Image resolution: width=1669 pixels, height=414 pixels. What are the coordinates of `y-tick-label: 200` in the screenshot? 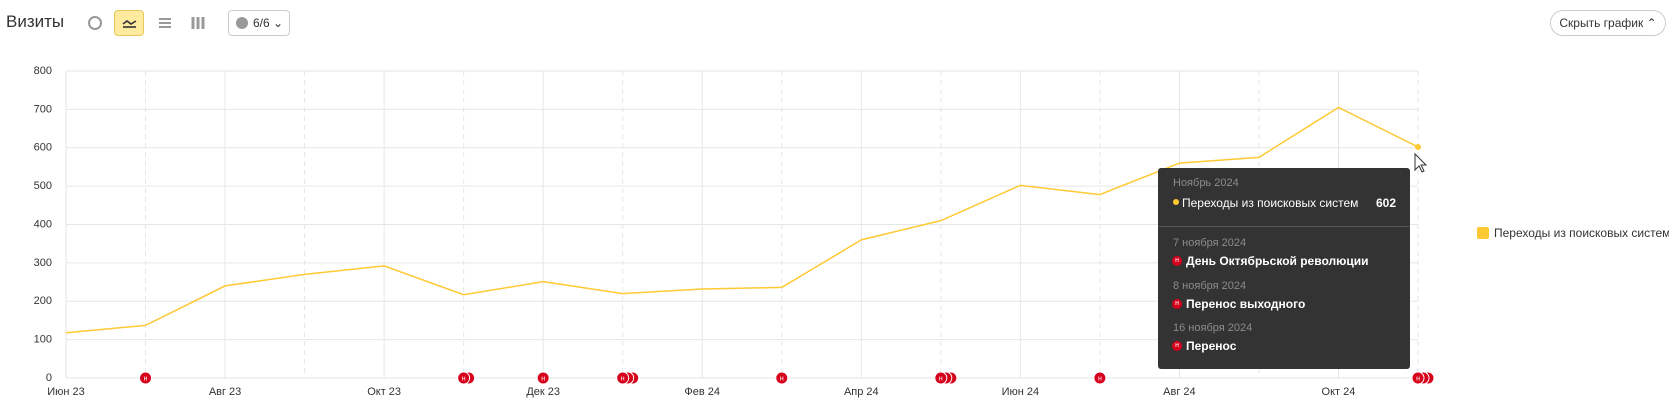 It's located at (43, 301).